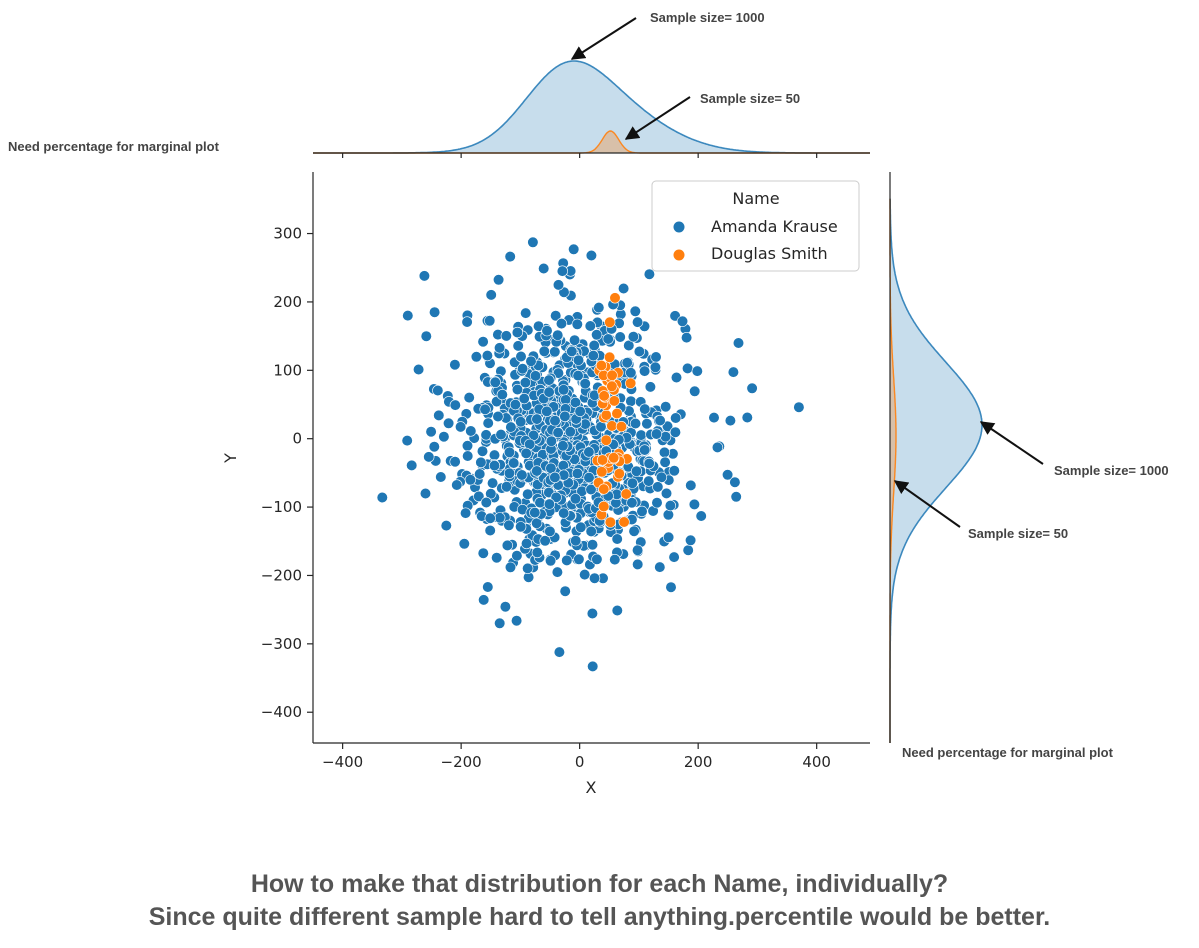 The height and width of the screenshot is (948, 1199). Describe the element at coordinates (230, 458) in the screenshot. I see `y-axis-label: Y` at that location.